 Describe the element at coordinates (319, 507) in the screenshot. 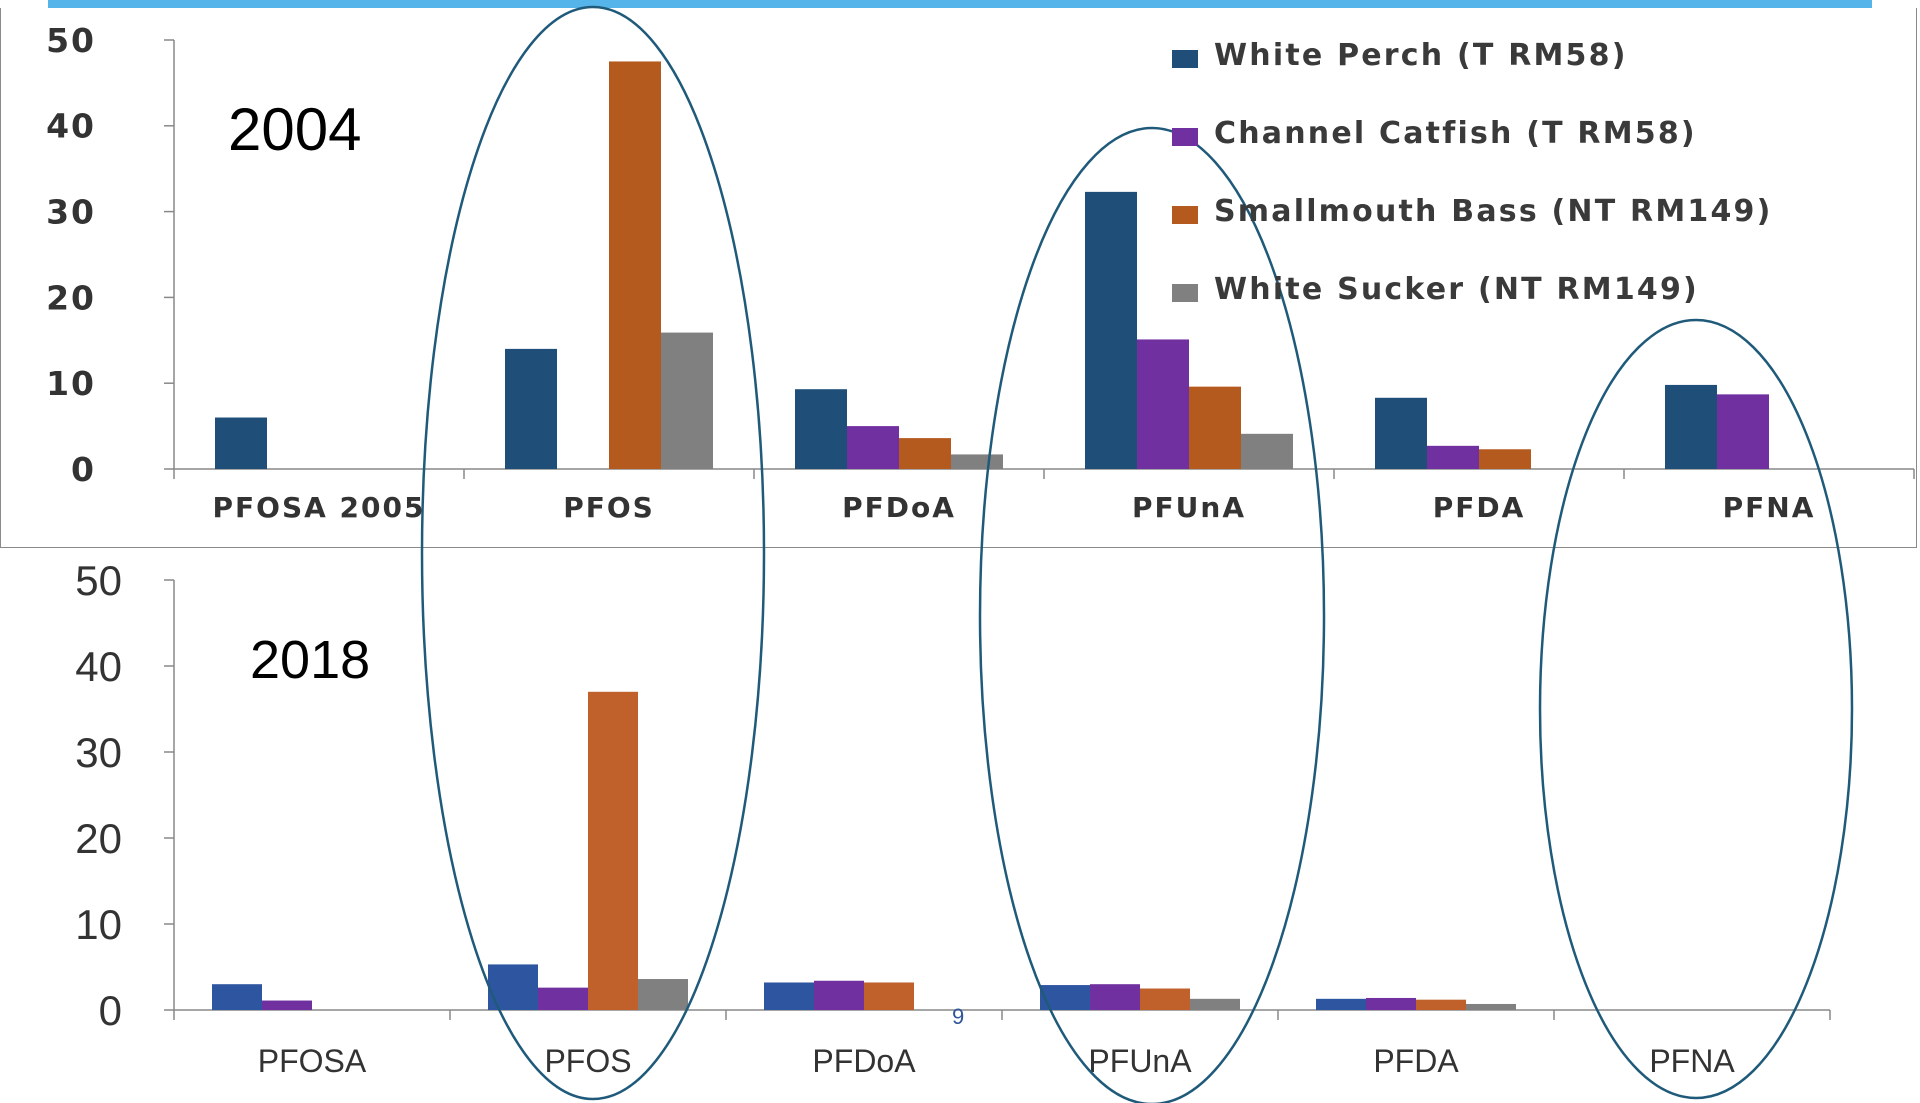

I see `category-label: PFOSA 2005` at that location.